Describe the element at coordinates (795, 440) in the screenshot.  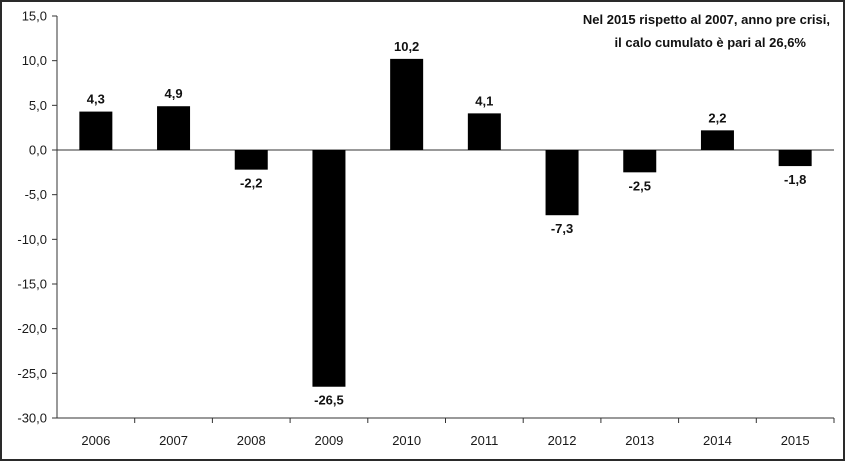
I see `x-tick-label-2015: 2015` at that location.